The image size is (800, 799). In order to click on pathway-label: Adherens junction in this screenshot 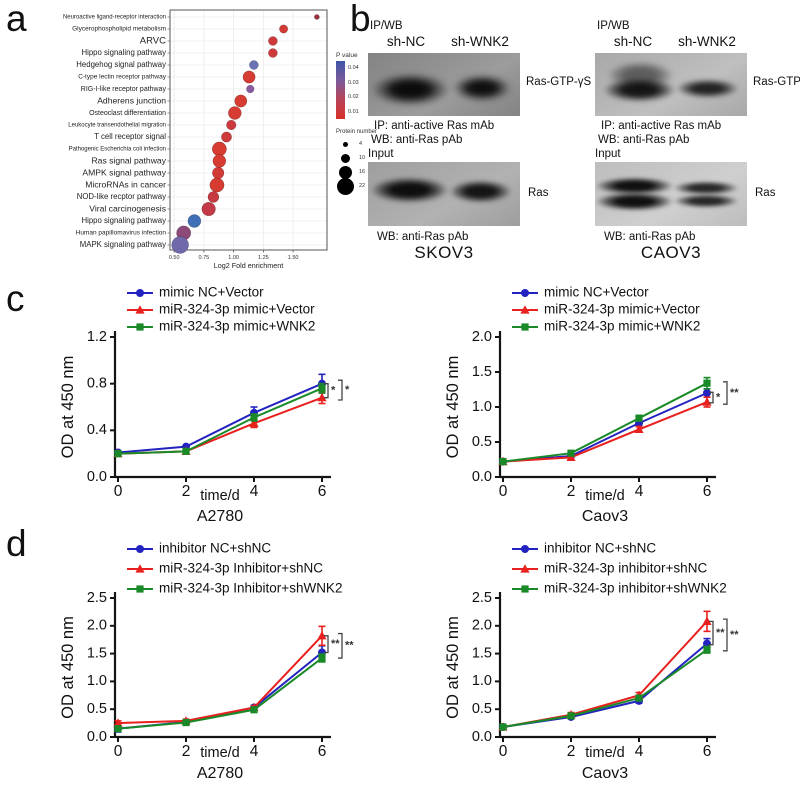, I will do `click(131, 100)`.